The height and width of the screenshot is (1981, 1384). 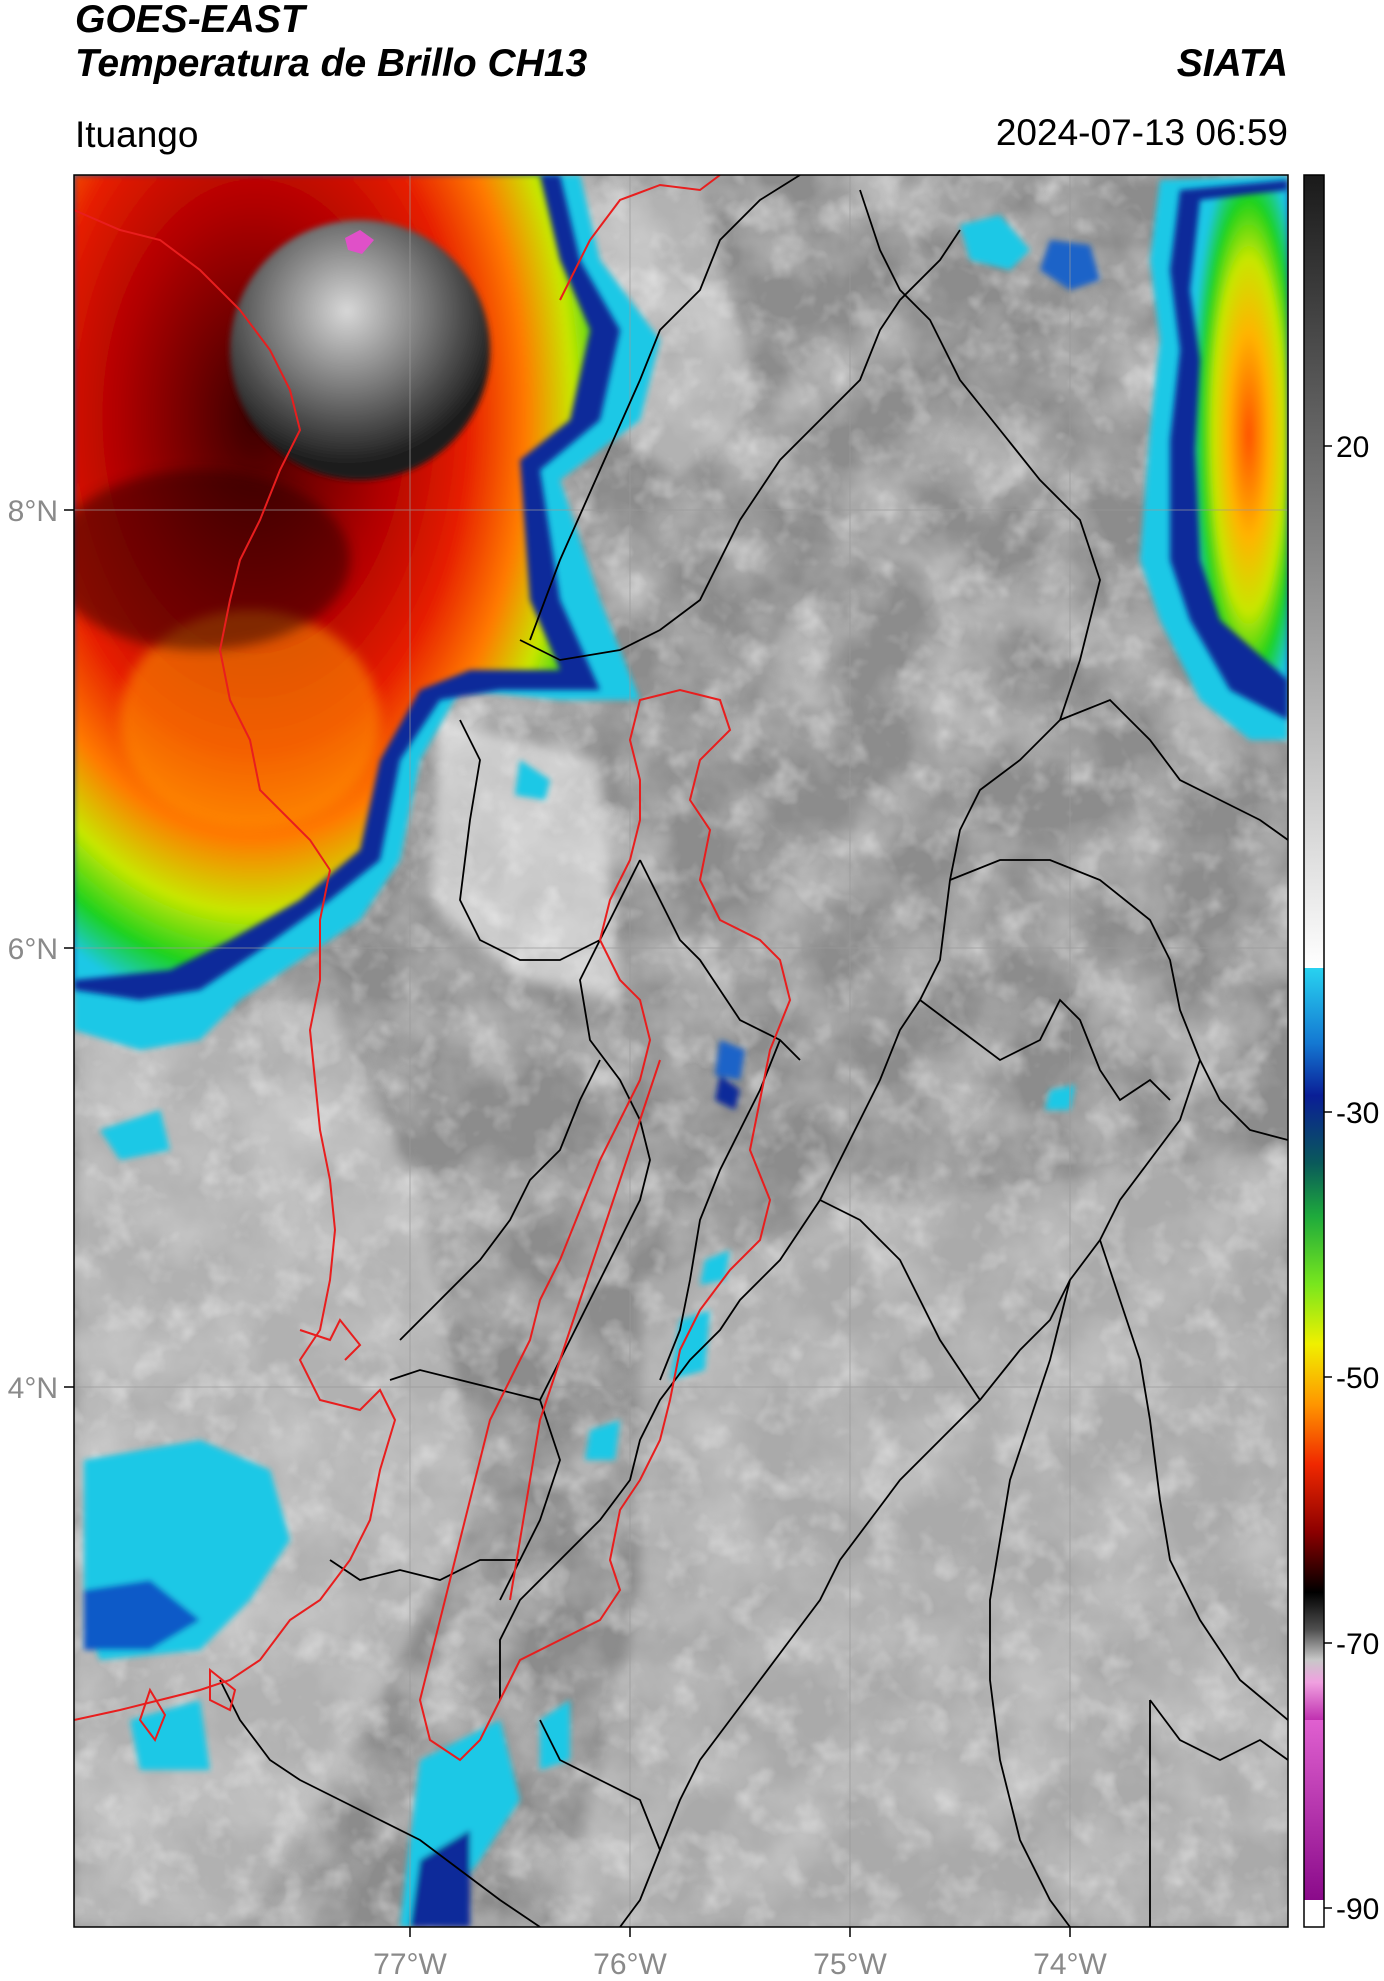 What do you see at coordinates (1357, 1113) in the screenshot?
I see `colorbar-tick-label: -30` at bounding box center [1357, 1113].